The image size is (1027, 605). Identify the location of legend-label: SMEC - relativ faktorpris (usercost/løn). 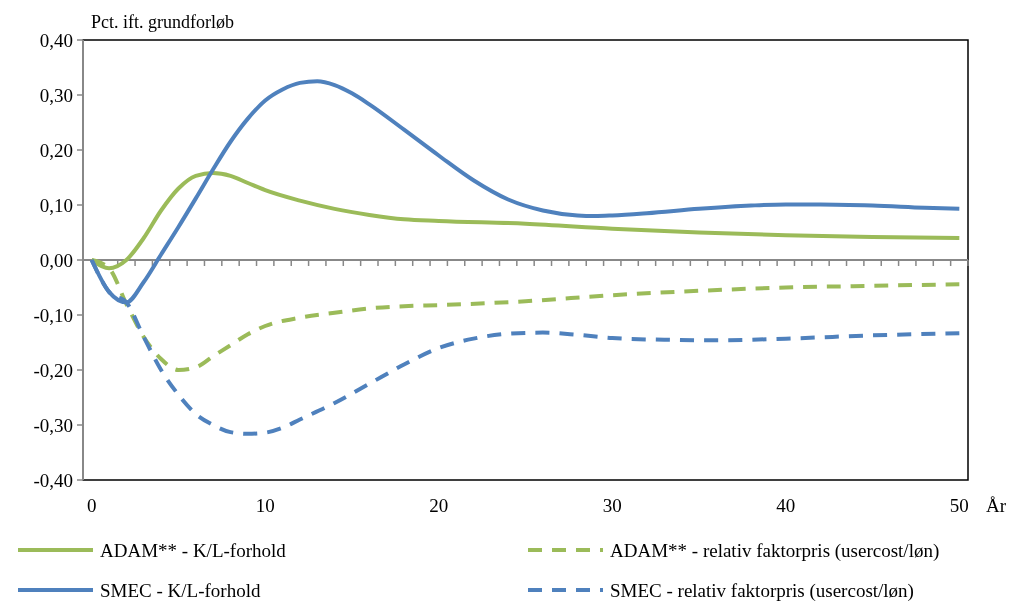
(762, 590).